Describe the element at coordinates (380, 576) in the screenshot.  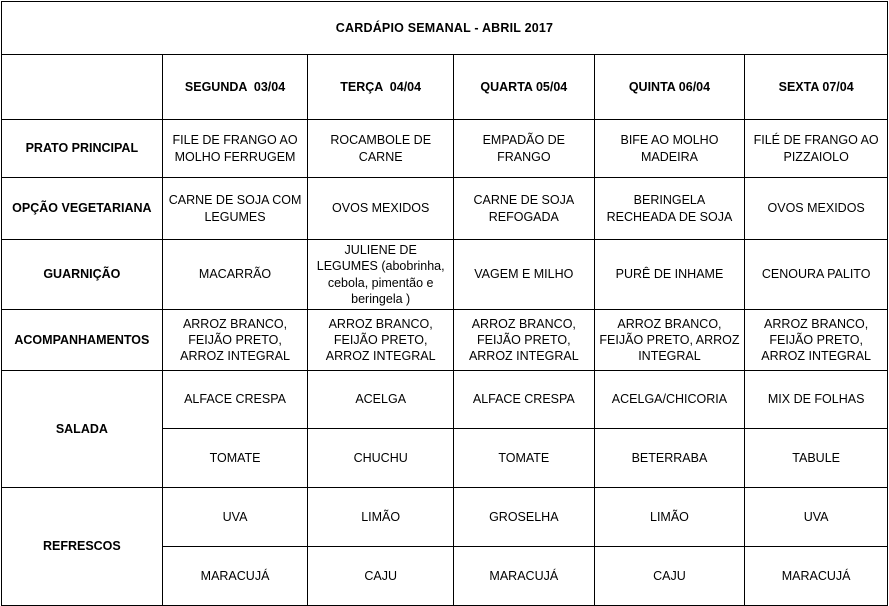
I see `cell-refrescos-2-terca: CAJU` at that location.